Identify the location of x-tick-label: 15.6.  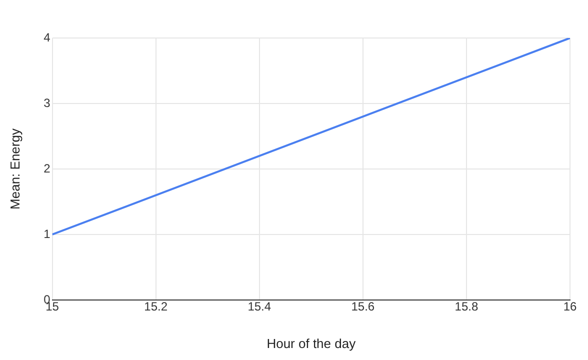
(363, 307).